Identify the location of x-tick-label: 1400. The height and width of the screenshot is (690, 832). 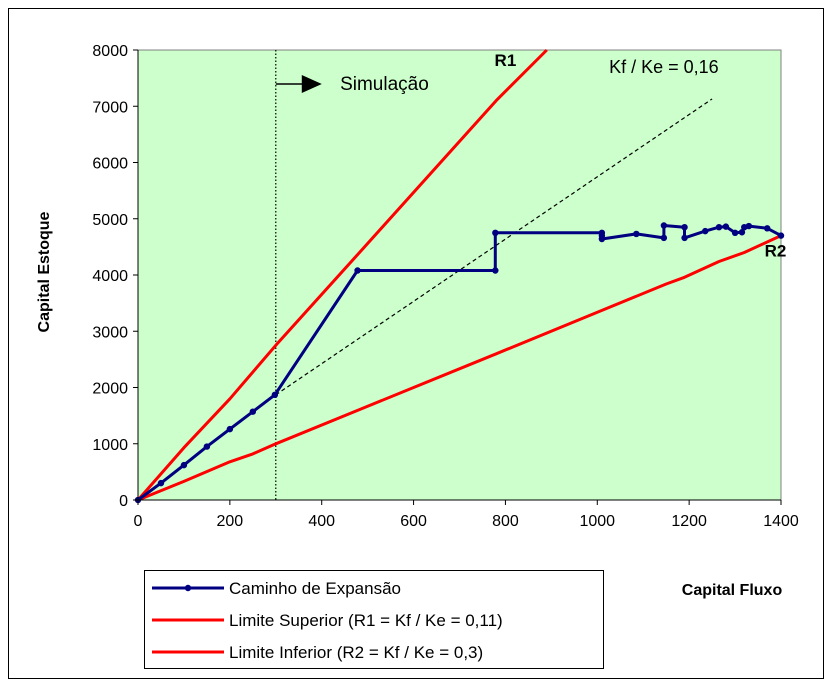
(781, 521).